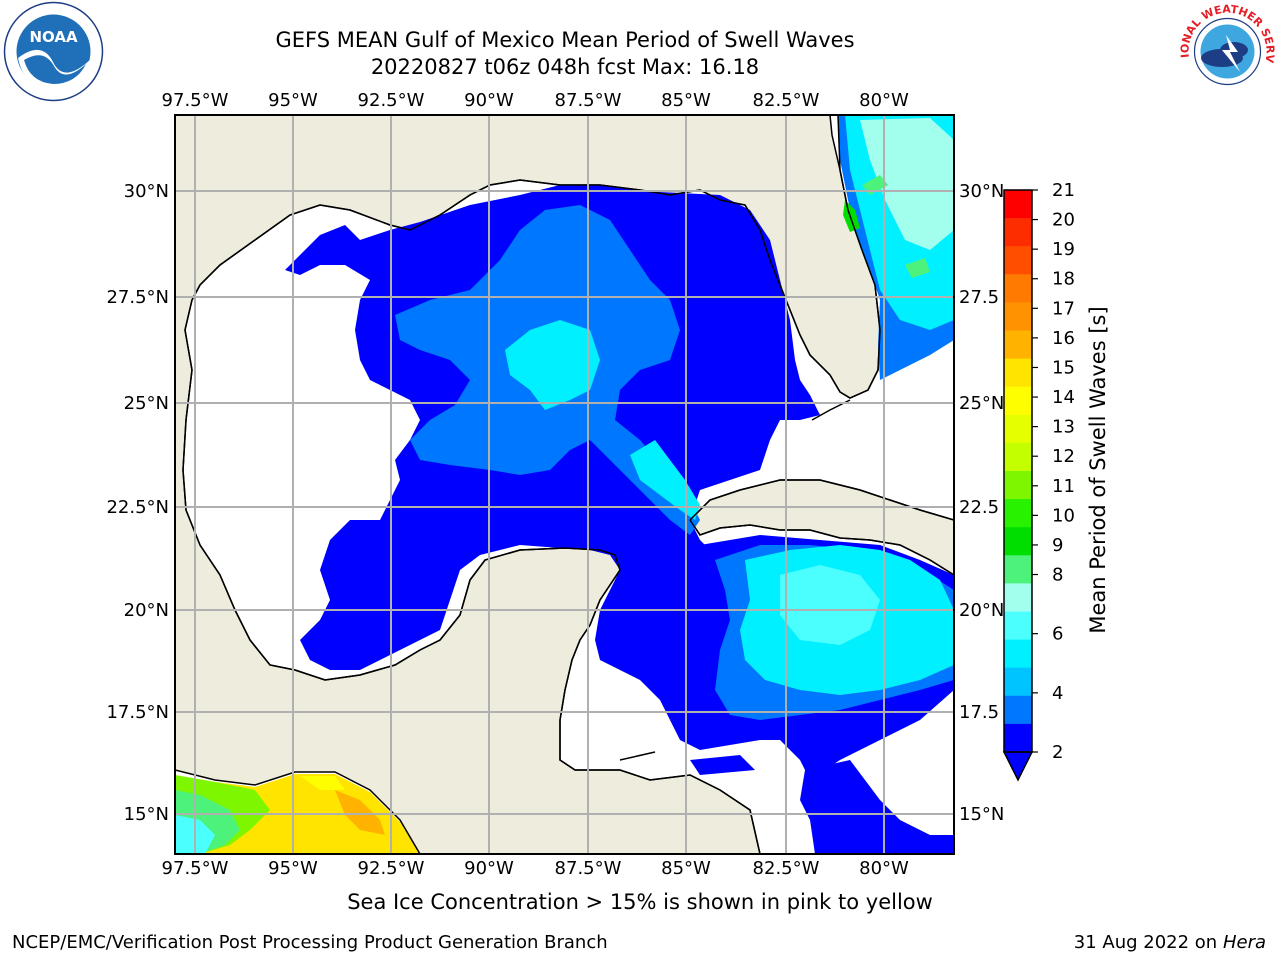 The image size is (1280, 960). Describe the element at coordinates (565, 67) in the screenshot. I see `page-subtitle: 20220827 t06z 048h fcst Max: 16.18` at that location.